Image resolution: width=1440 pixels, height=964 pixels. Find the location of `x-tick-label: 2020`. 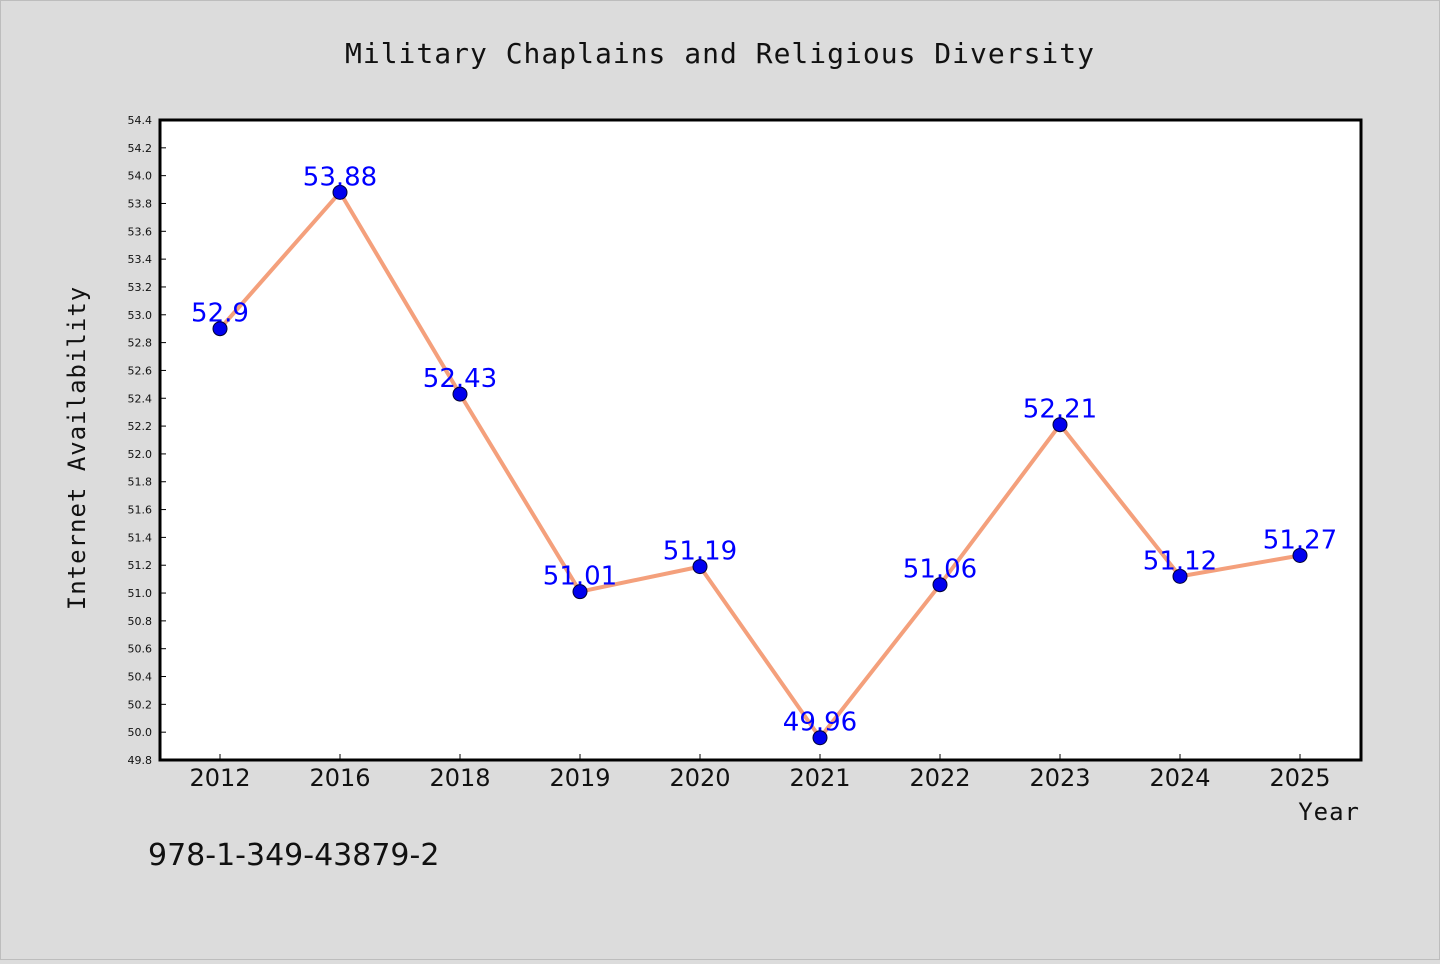

x-tick-label: 2020 is located at coordinates (699, 778).